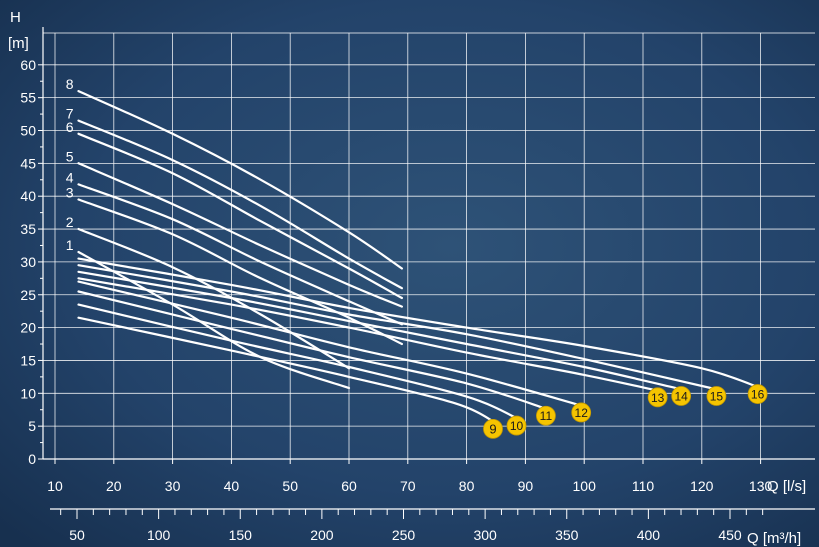 Image resolution: width=819 pixels, height=547 pixels. What do you see at coordinates (28, 295) in the screenshot?
I see `y-tick-label: 25` at bounding box center [28, 295].